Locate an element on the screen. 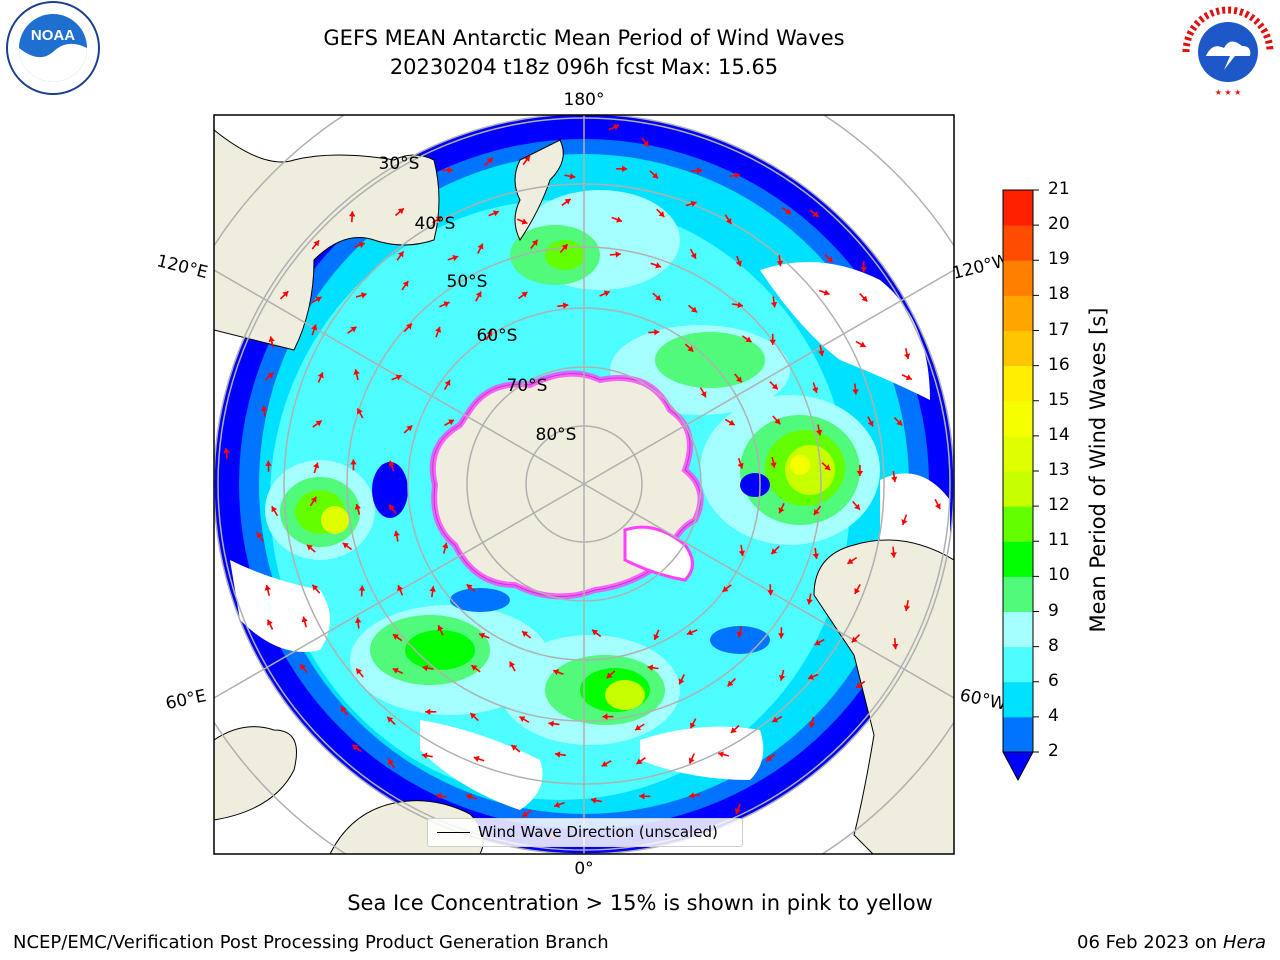 This screenshot has height=960, width=1280. south-america-landmass is located at coordinates (883, 696).